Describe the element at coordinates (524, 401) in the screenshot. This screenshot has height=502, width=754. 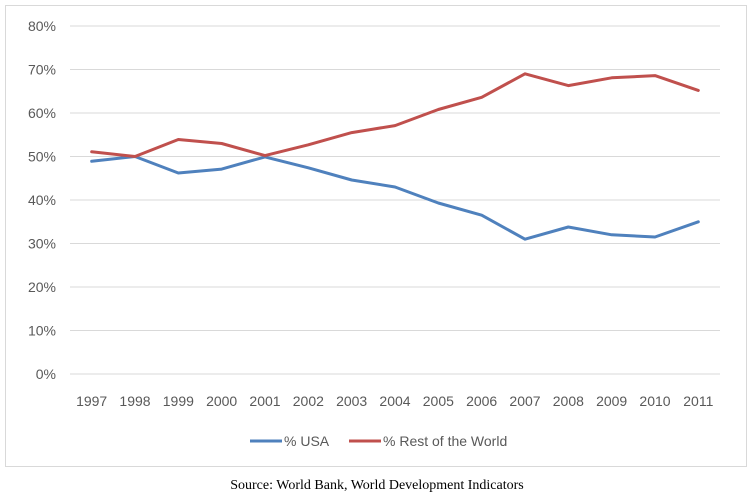
I see `x-tick-label: 2007` at that location.